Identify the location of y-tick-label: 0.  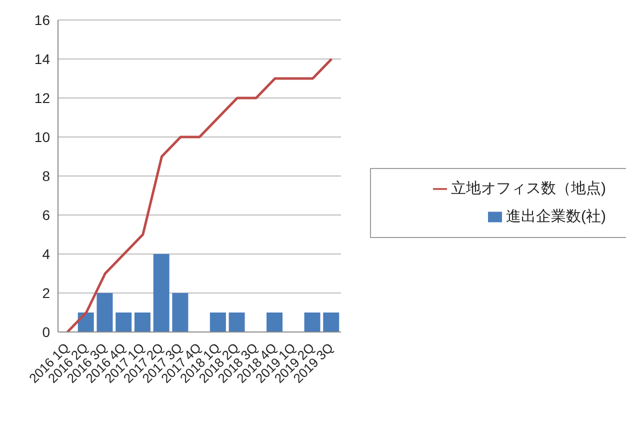
(46, 332).